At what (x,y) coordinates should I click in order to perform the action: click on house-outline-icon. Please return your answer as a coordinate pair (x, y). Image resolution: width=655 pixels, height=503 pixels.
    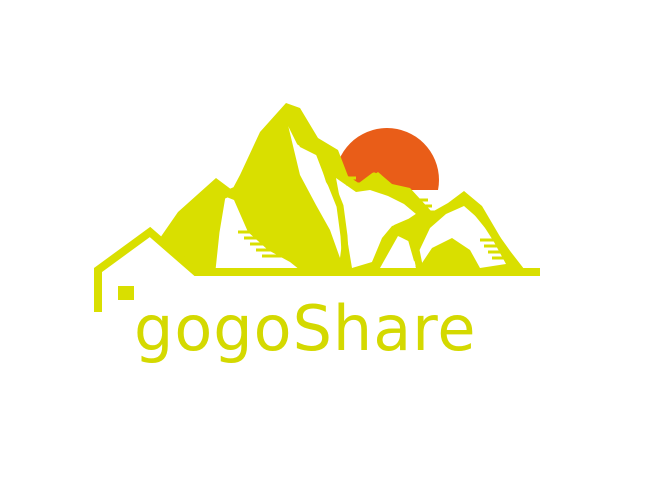
    Looking at the image, I should click on (317, 269).